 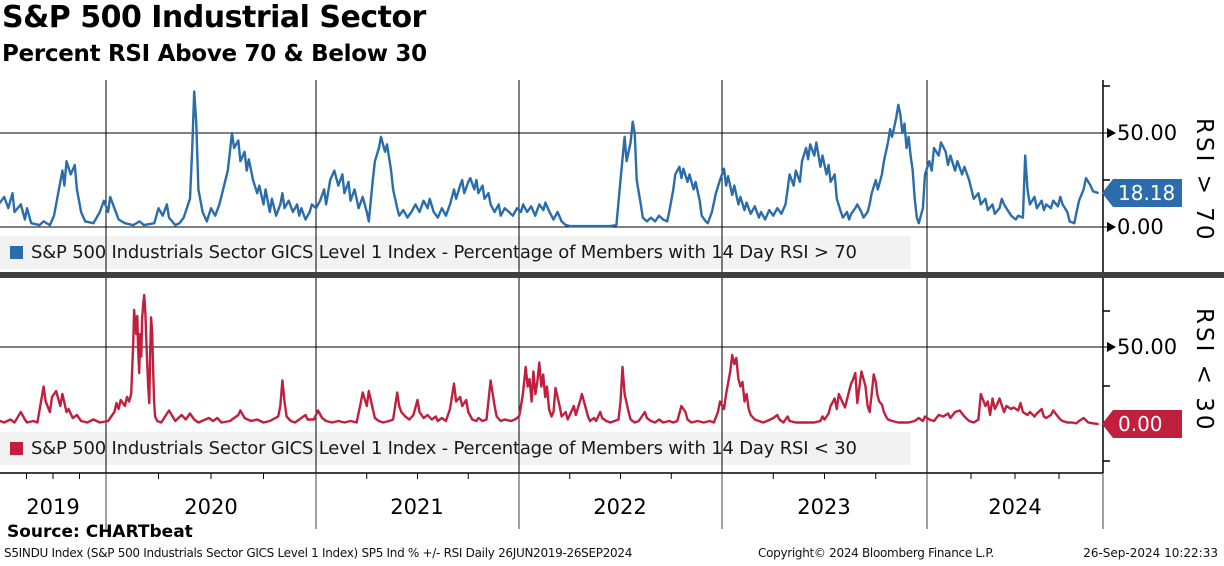 I want to click on panel-separator, so click(x=612, y=275).